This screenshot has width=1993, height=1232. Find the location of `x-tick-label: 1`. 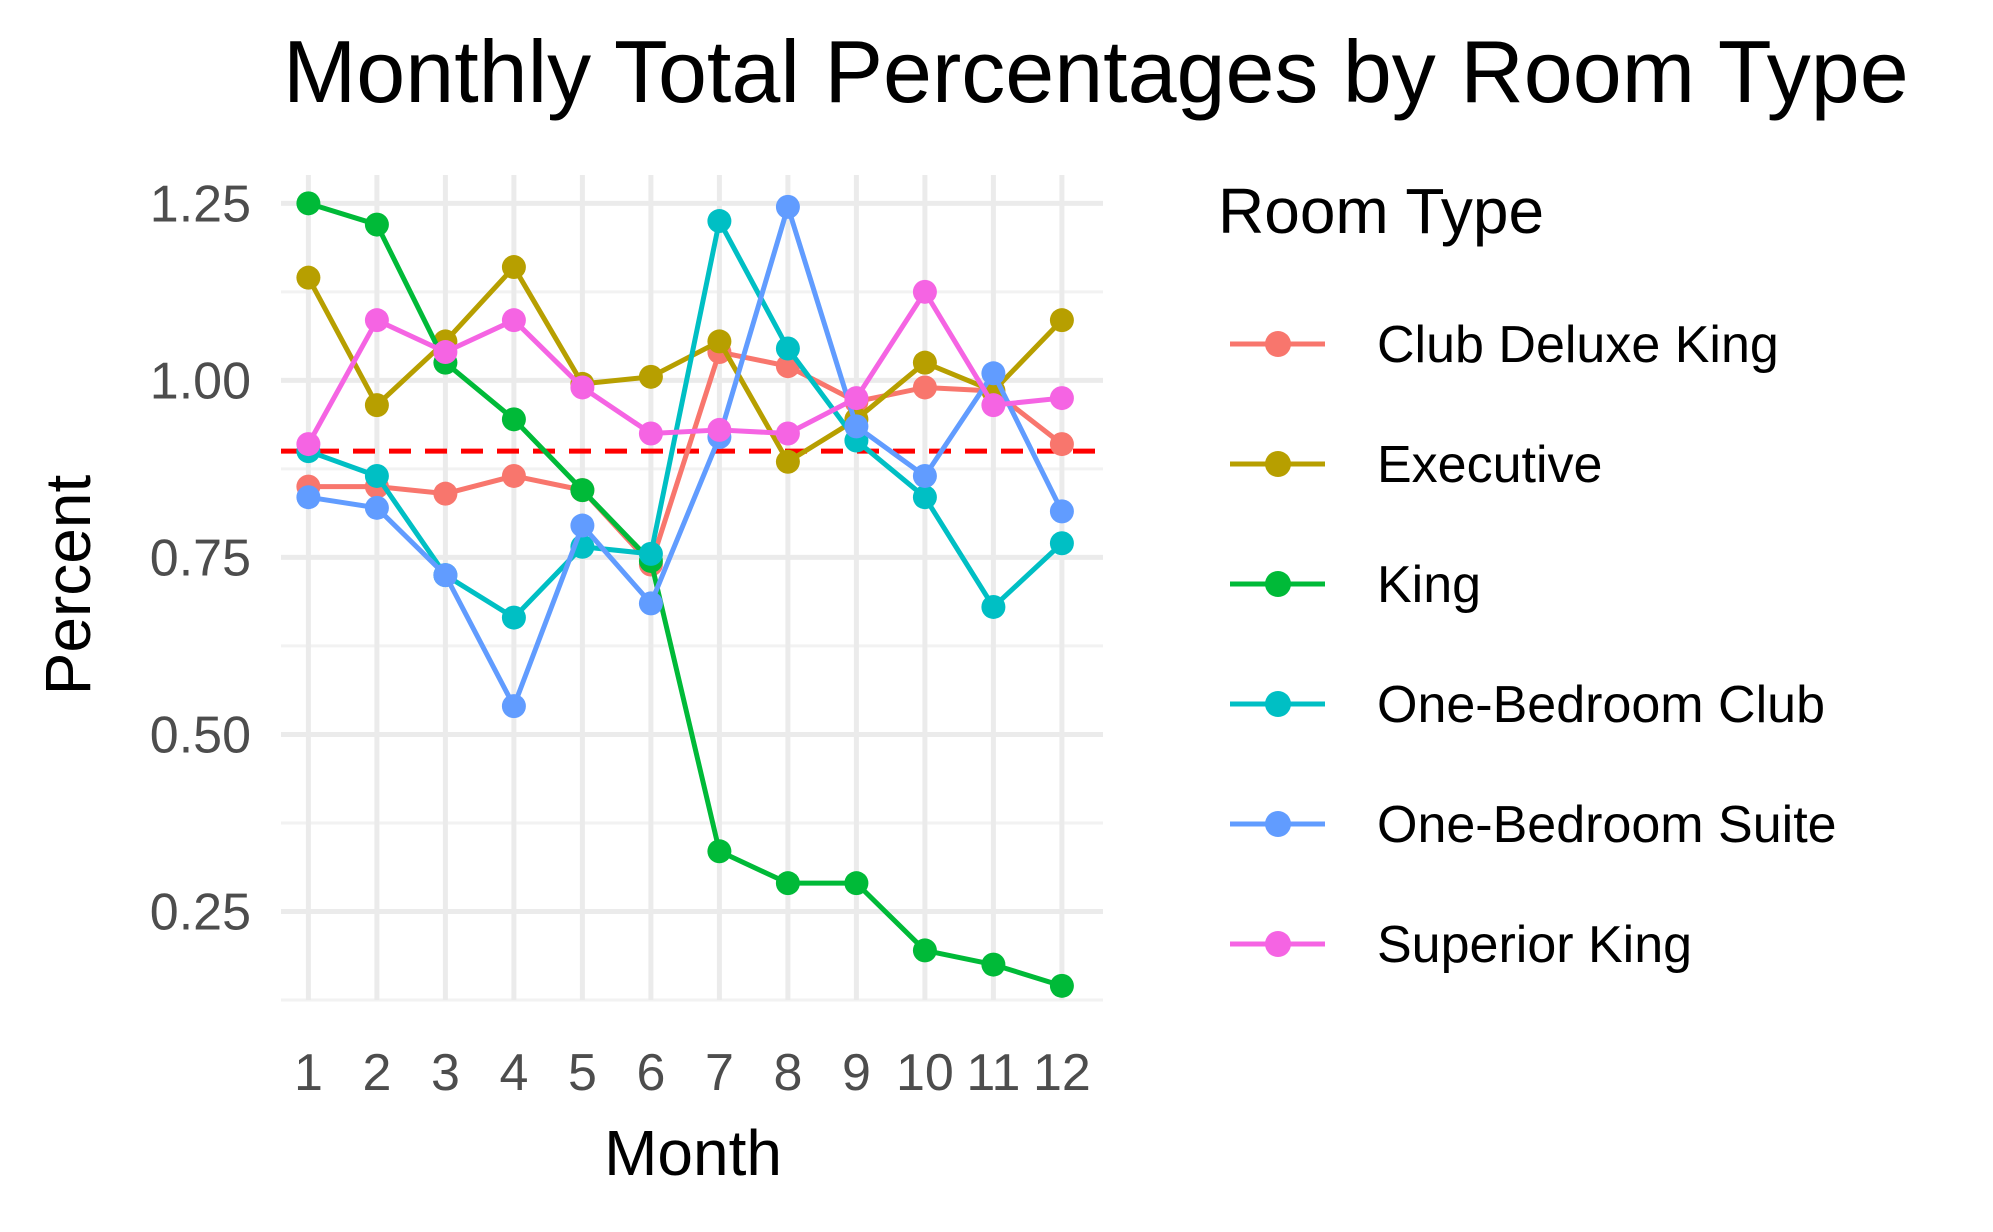

x-tick-label: 1 is located at coordinates (308, 1073).